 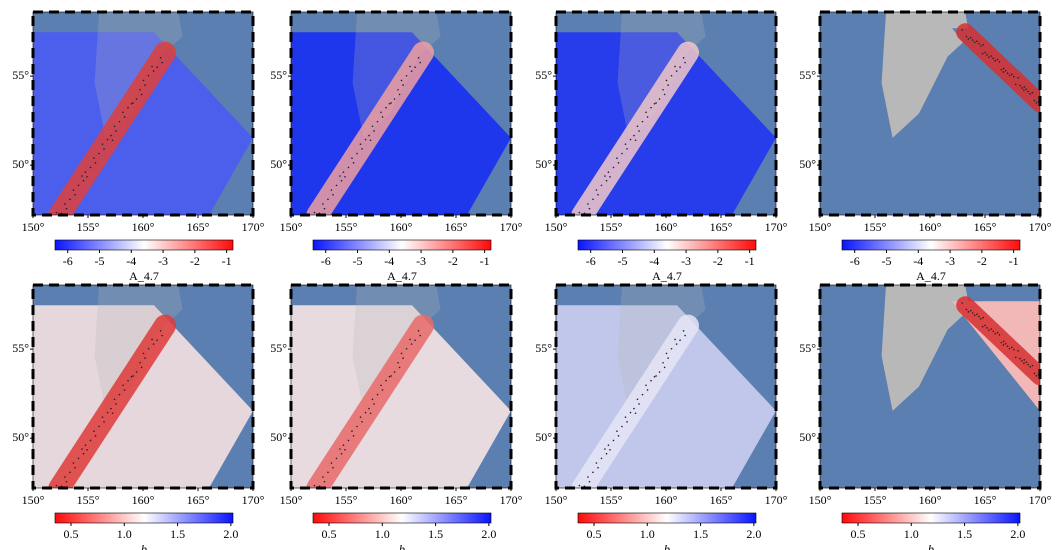 What do you see at coordinates (278, 164) in the screenshot?
I see `y-tick-label: 50°` at bounding box center [278, 164].